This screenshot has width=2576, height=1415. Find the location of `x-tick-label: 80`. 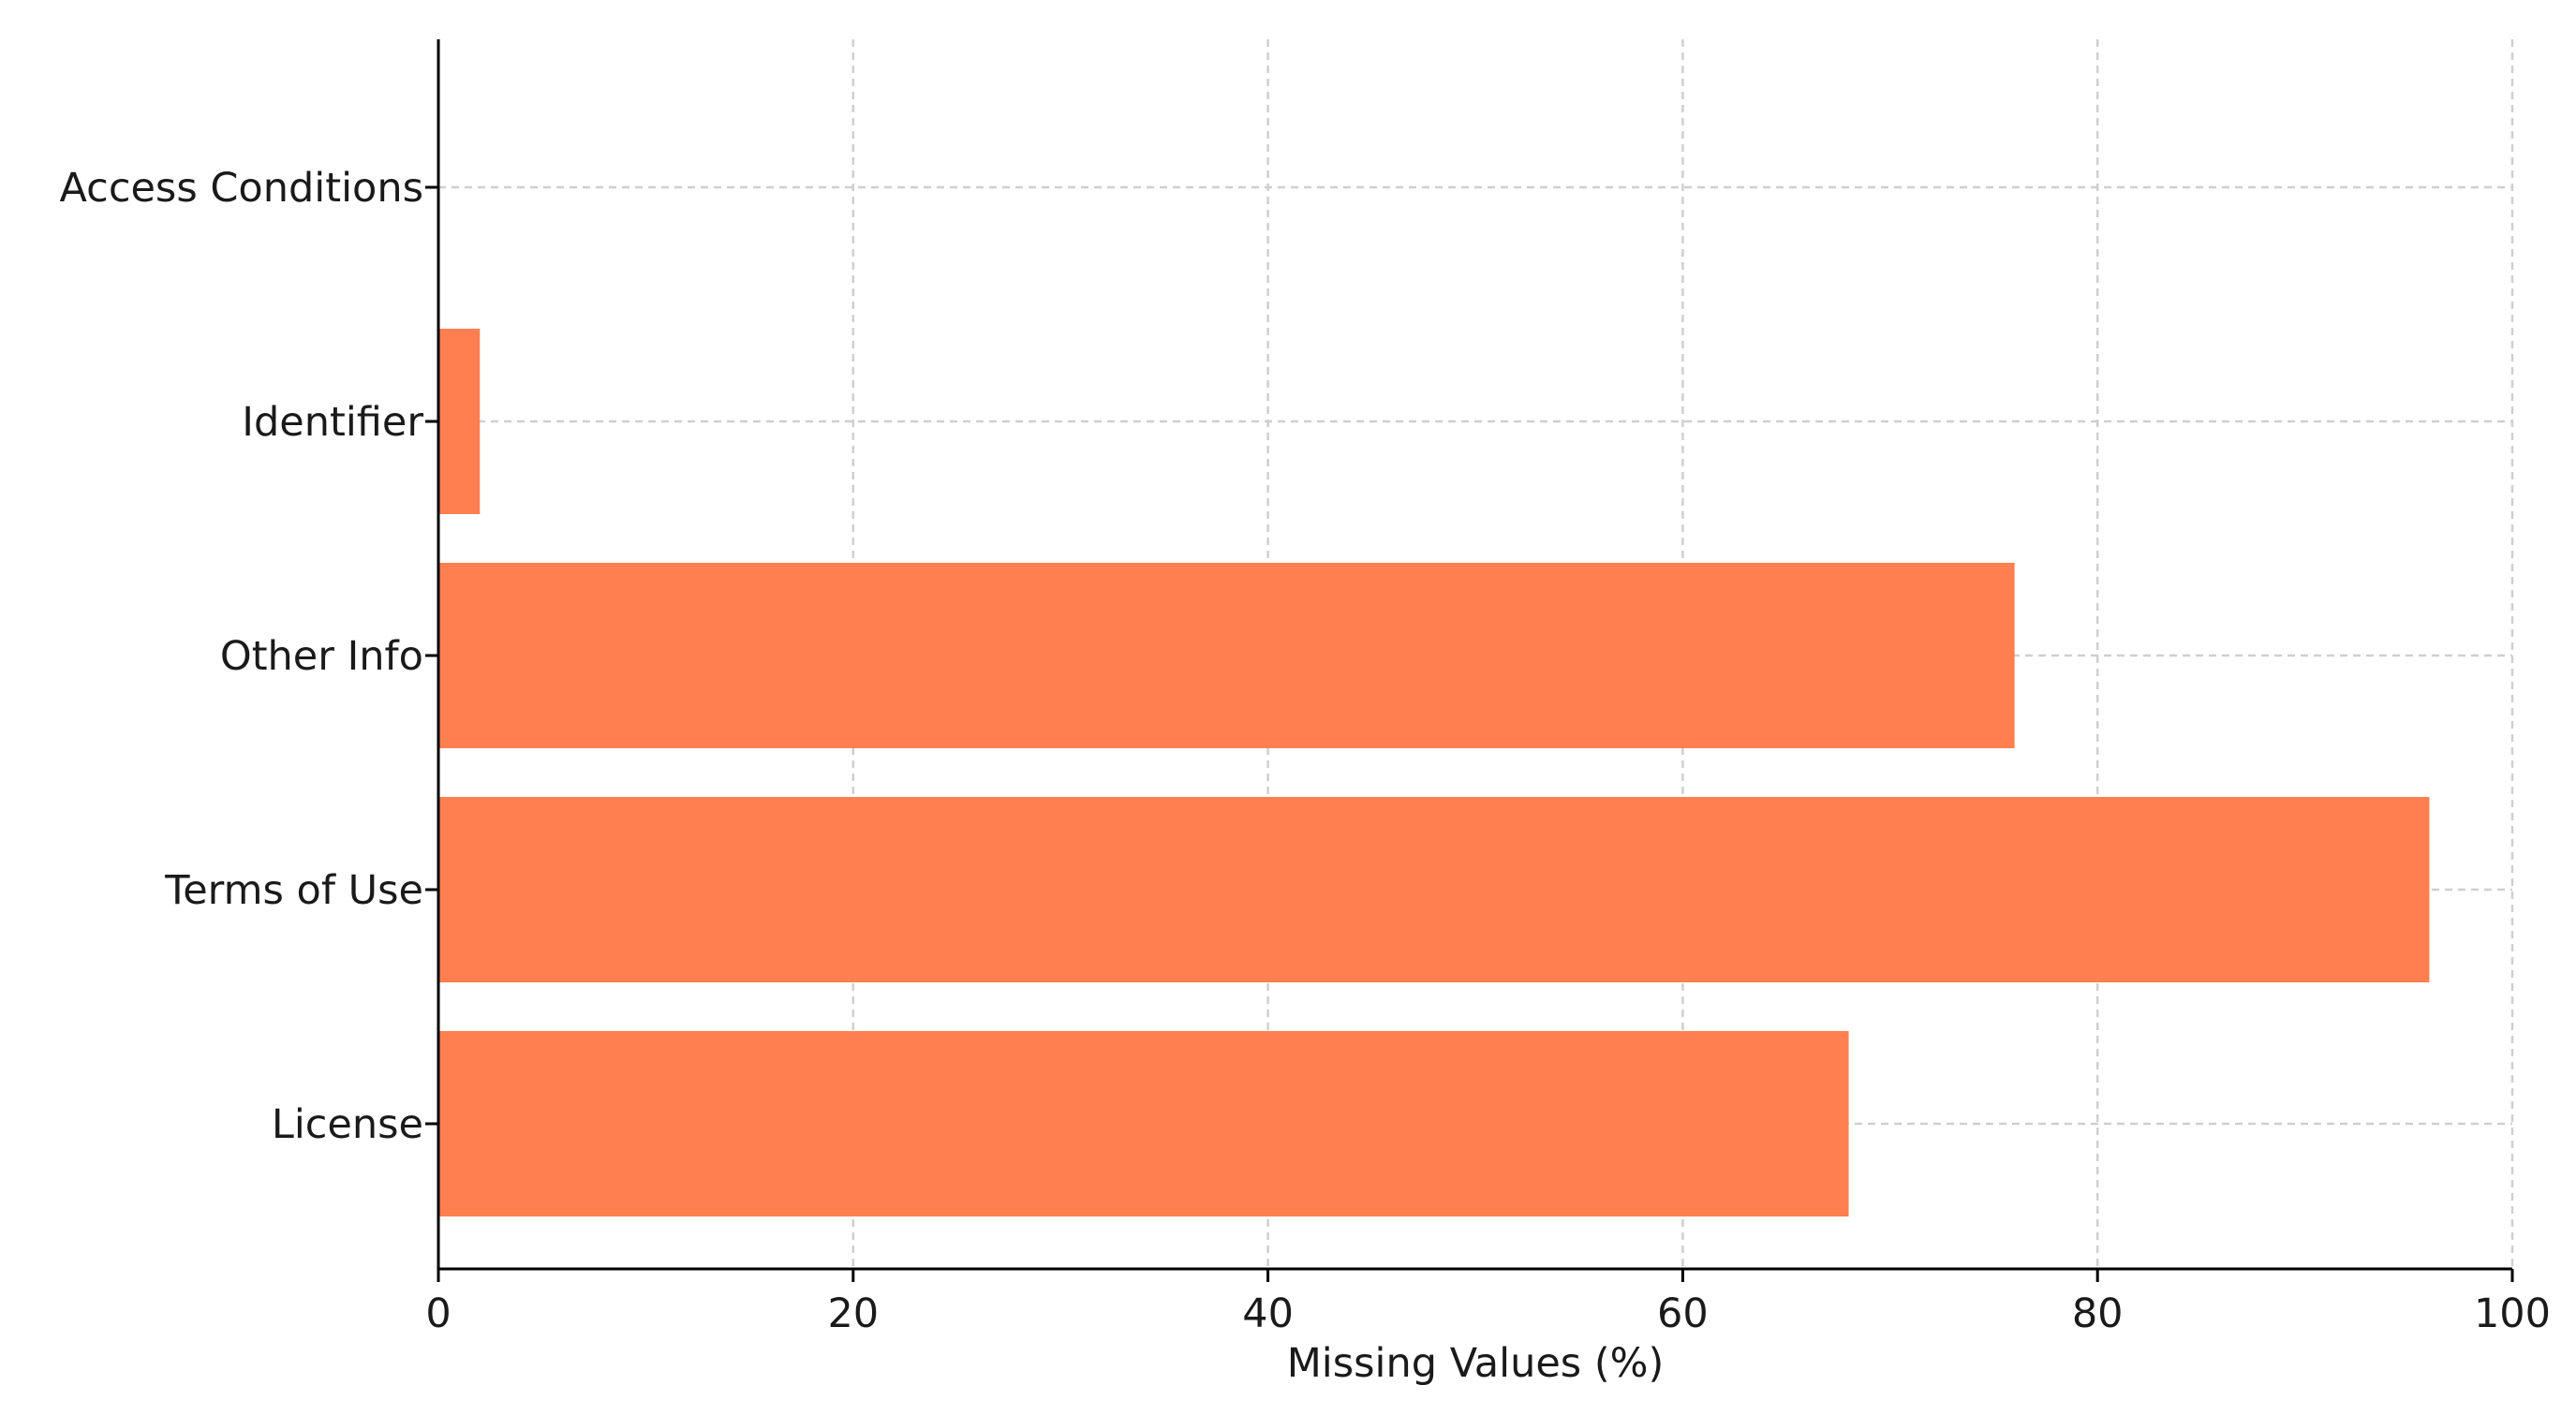

x-tick-label: 80 is located at coordinates (2098, 1313).